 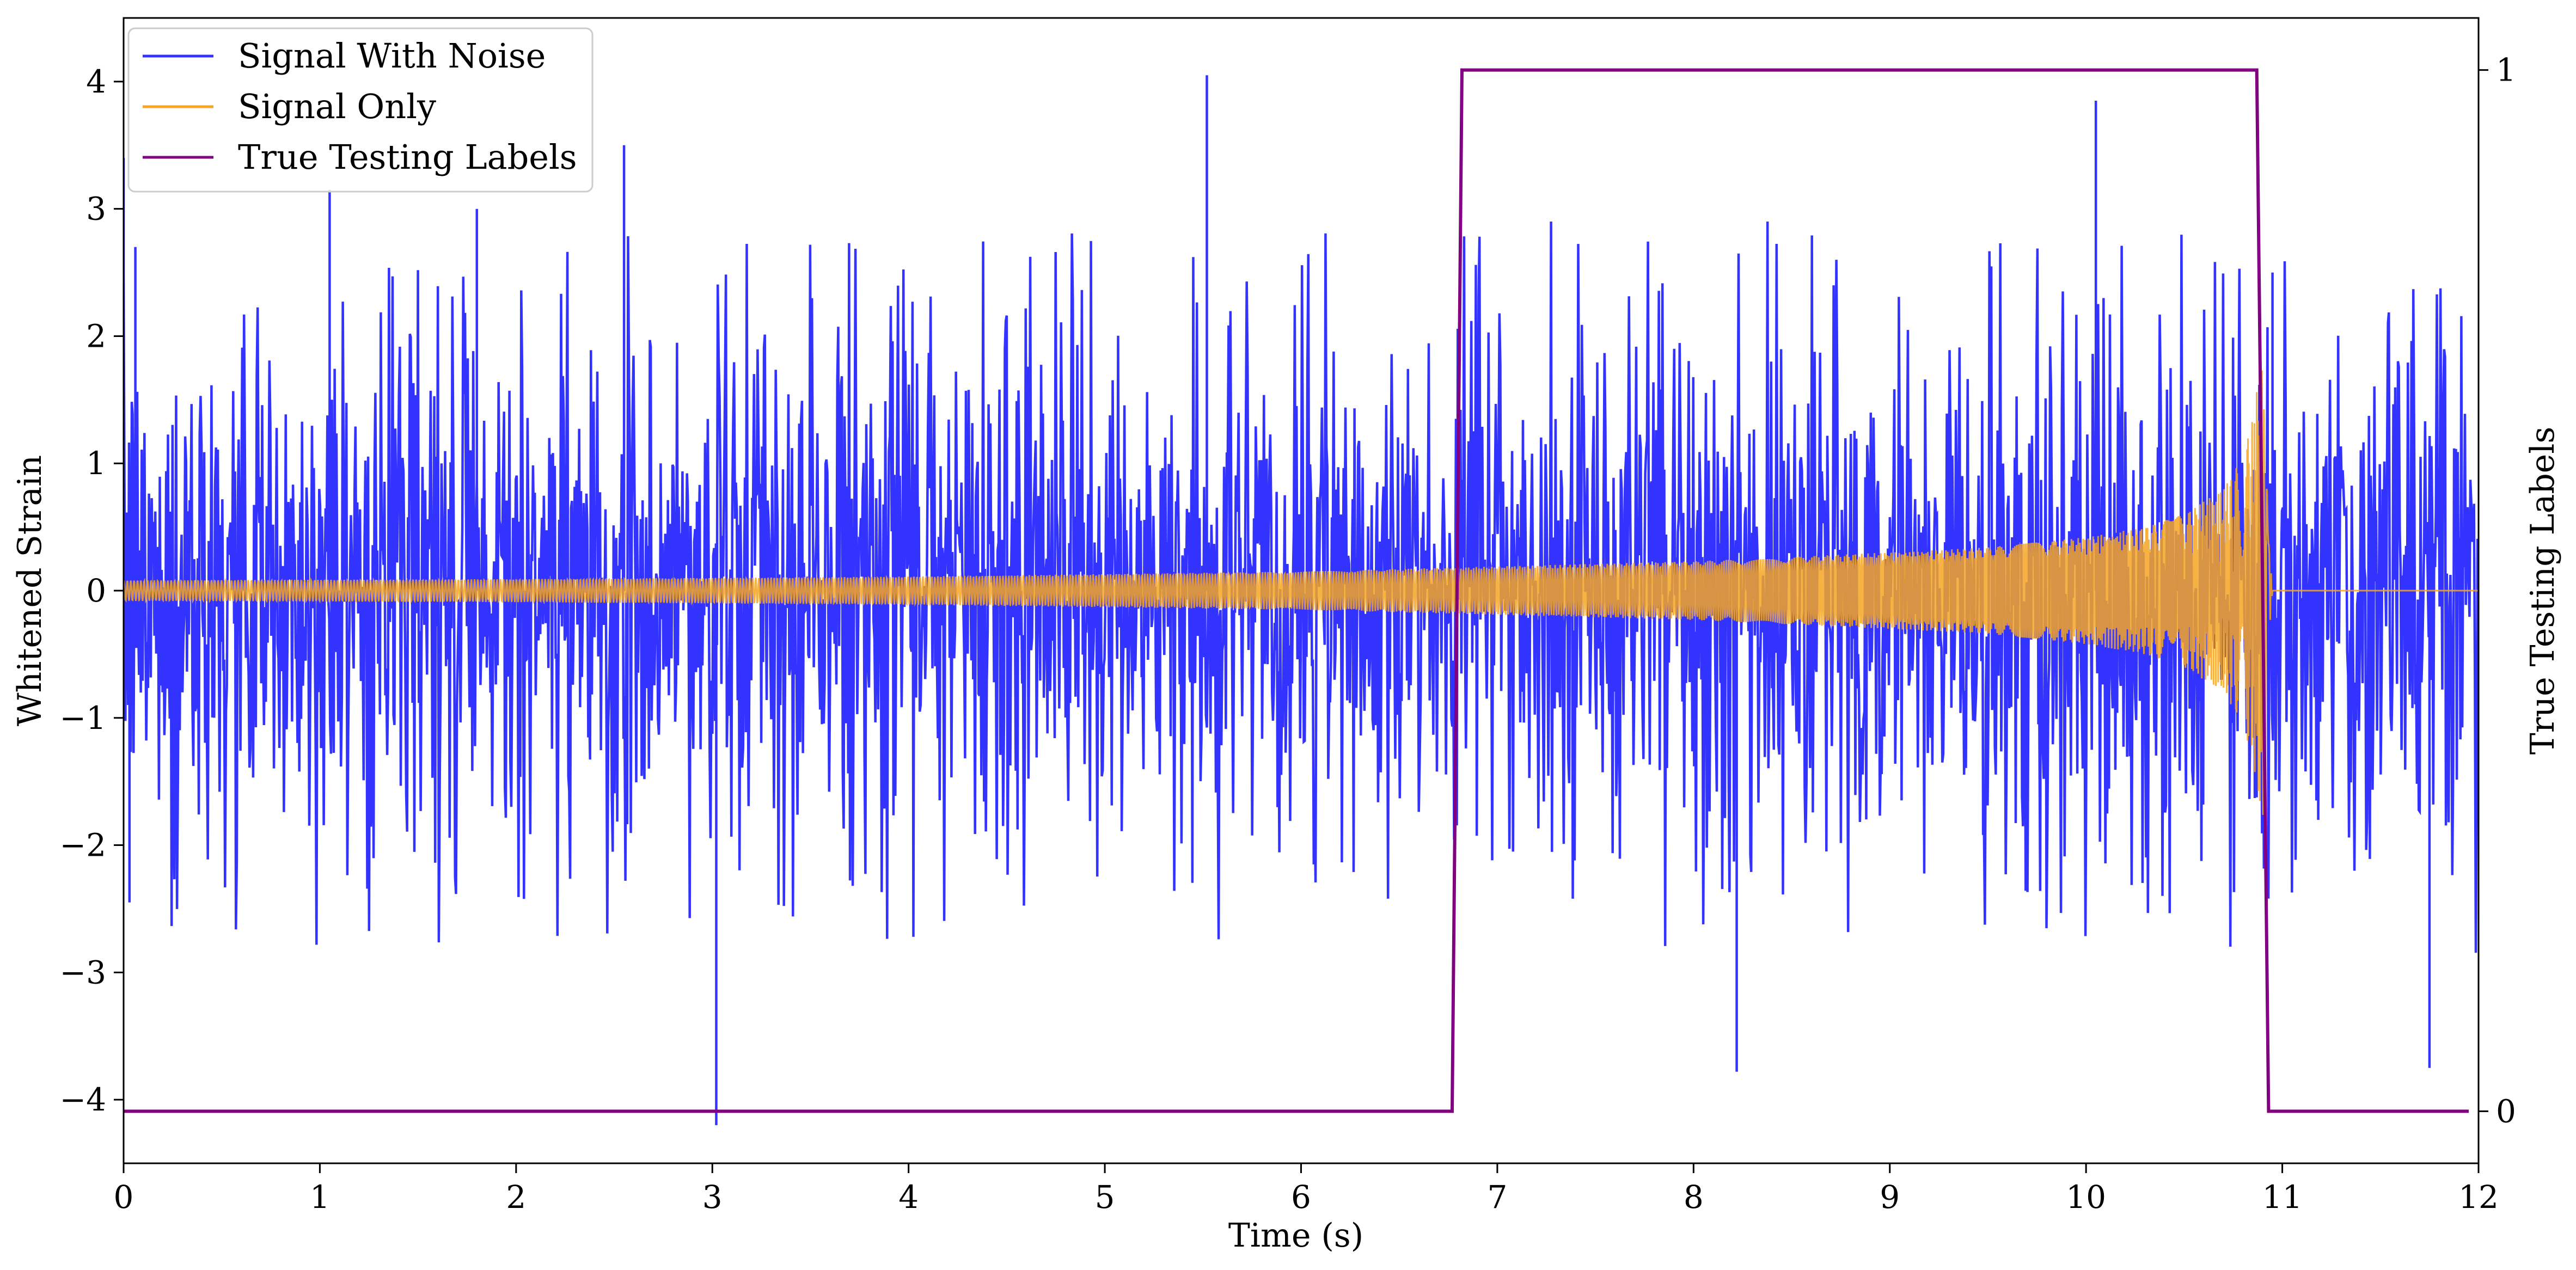 What do you see at coordinates (96, 335) in the screenshot?
I see `y-tick-label: 2` at bounding box center [96, 335].